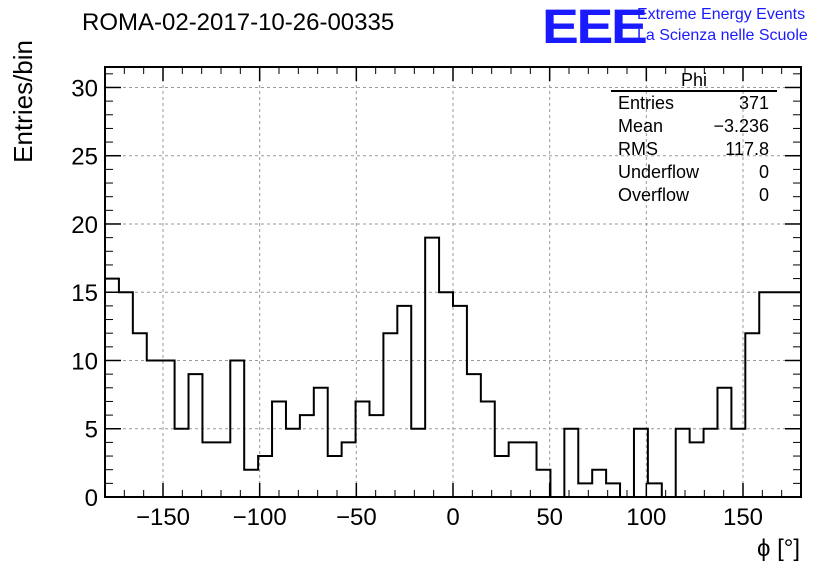 This screenshot has height=572, width=836. I want to click on stats-label: Underflow, so click(659, 172).